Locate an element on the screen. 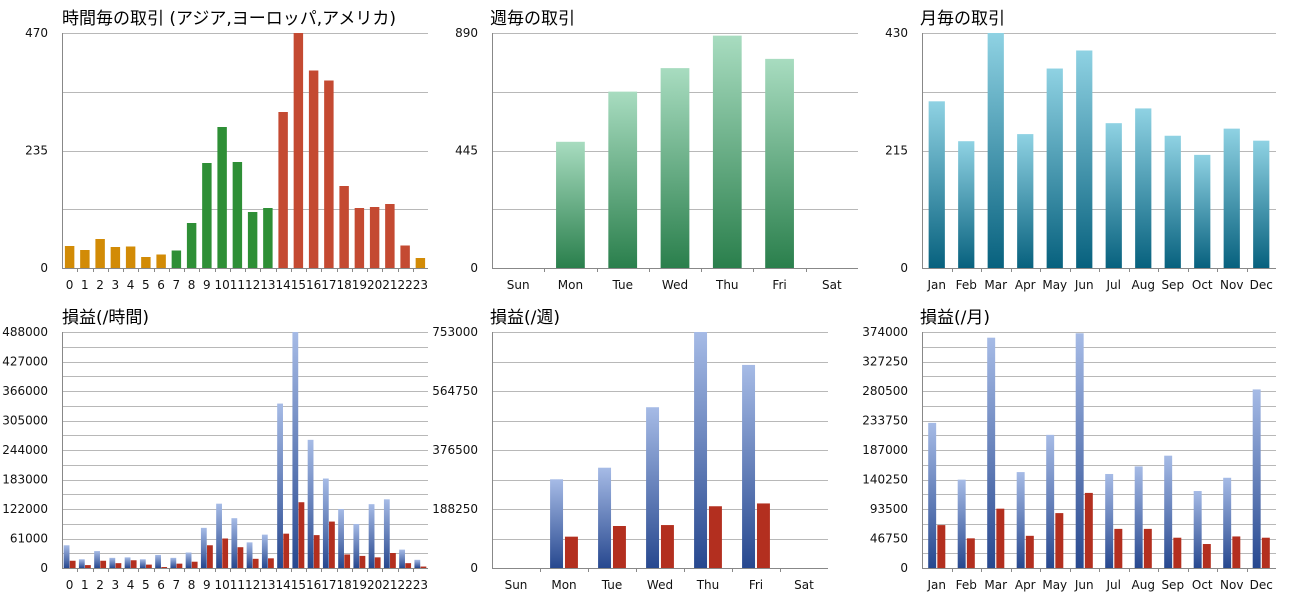 Image resolution: width=1290 pixels, height=600 pixels. y-tick-label: 430 is located at coordinates (896, 33).